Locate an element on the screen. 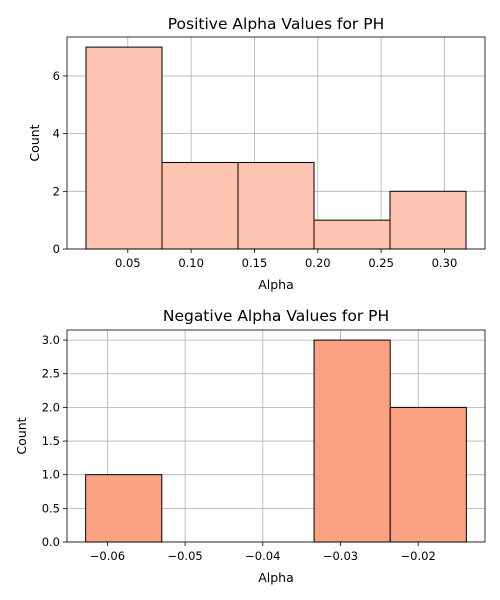 The image size is (500, 600). chart-title: Negative Alpha Values for PH is located at coordinates (276, 316).